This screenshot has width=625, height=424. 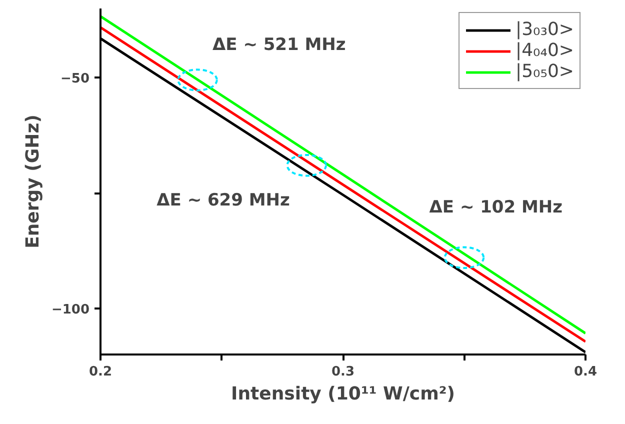 What do you see at coordinates (496, 208) in the screenshot?
I see `annotation: ΔE ~ 102 MHz` at bounding box center [496, 208].